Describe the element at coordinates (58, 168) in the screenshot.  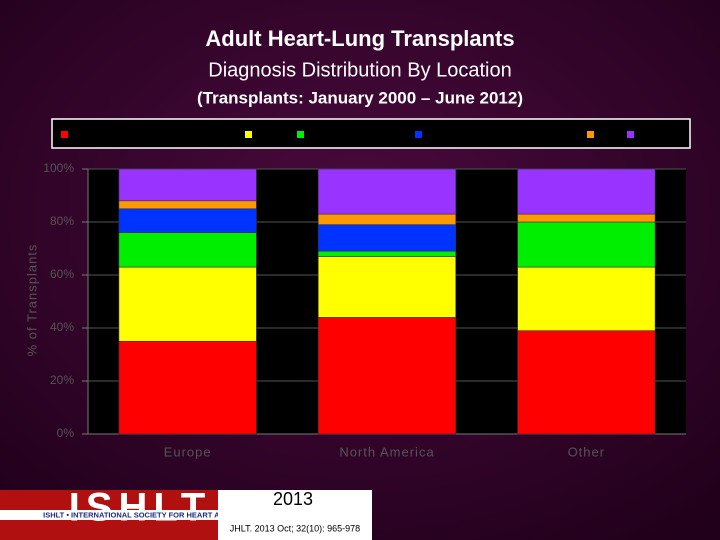
I see `y-tick-label: 100%` at that location.